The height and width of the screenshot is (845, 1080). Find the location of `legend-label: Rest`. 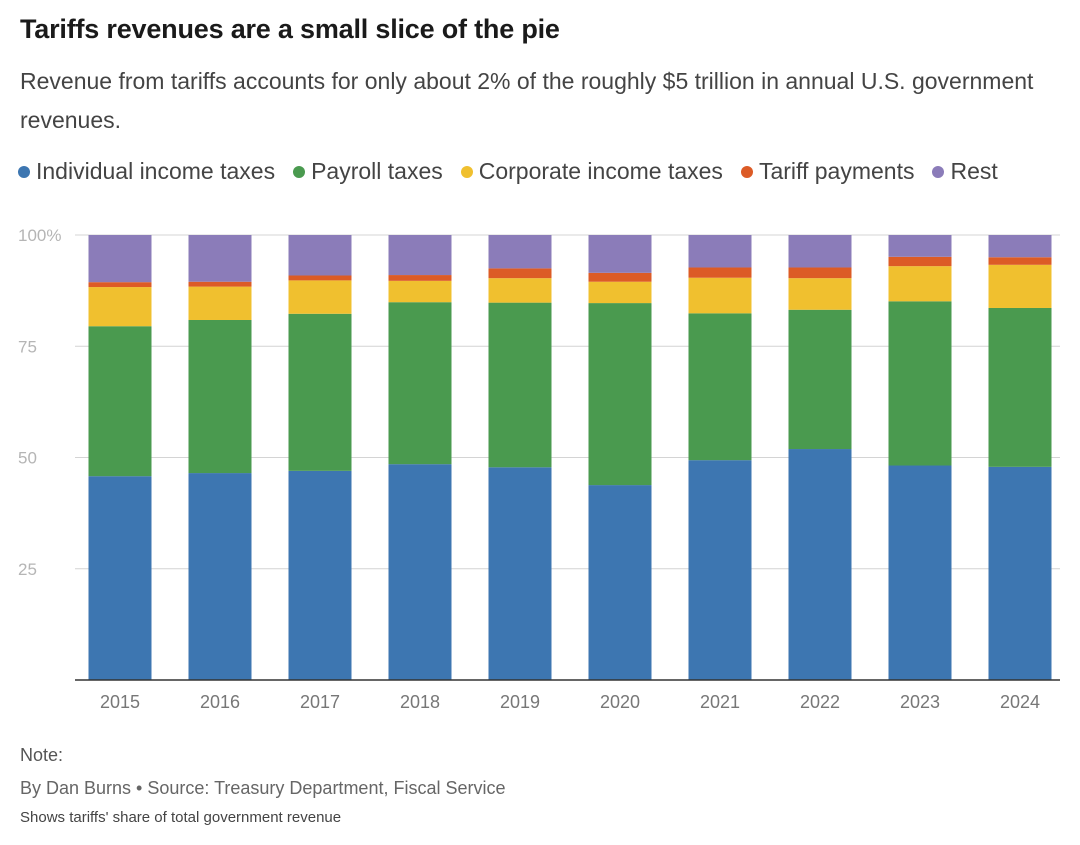

legend-label: Rest is located at coordinates (974, 171).